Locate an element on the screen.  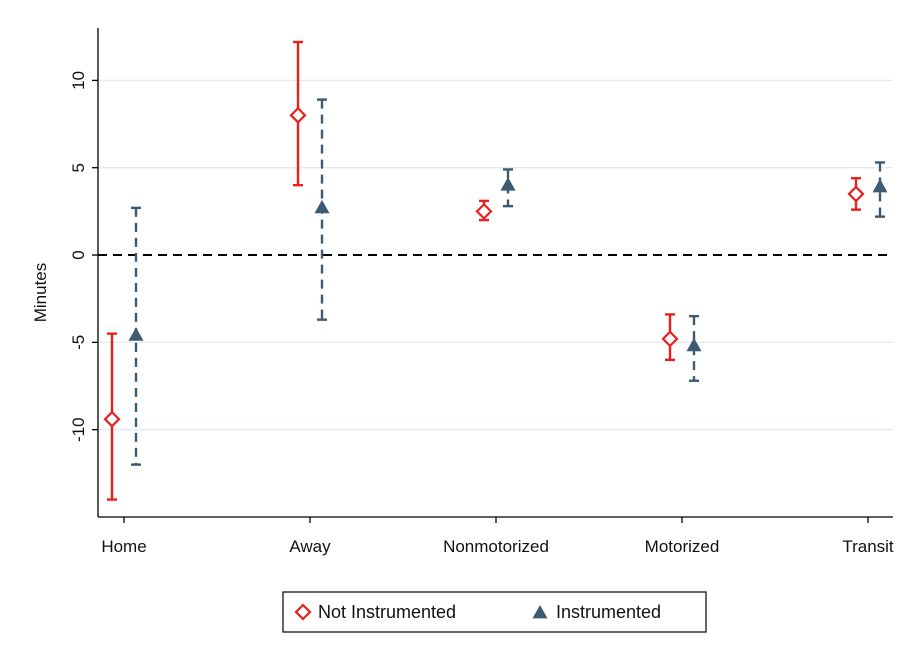
y-tick-label: 0 is located at coordinates (78, 254).